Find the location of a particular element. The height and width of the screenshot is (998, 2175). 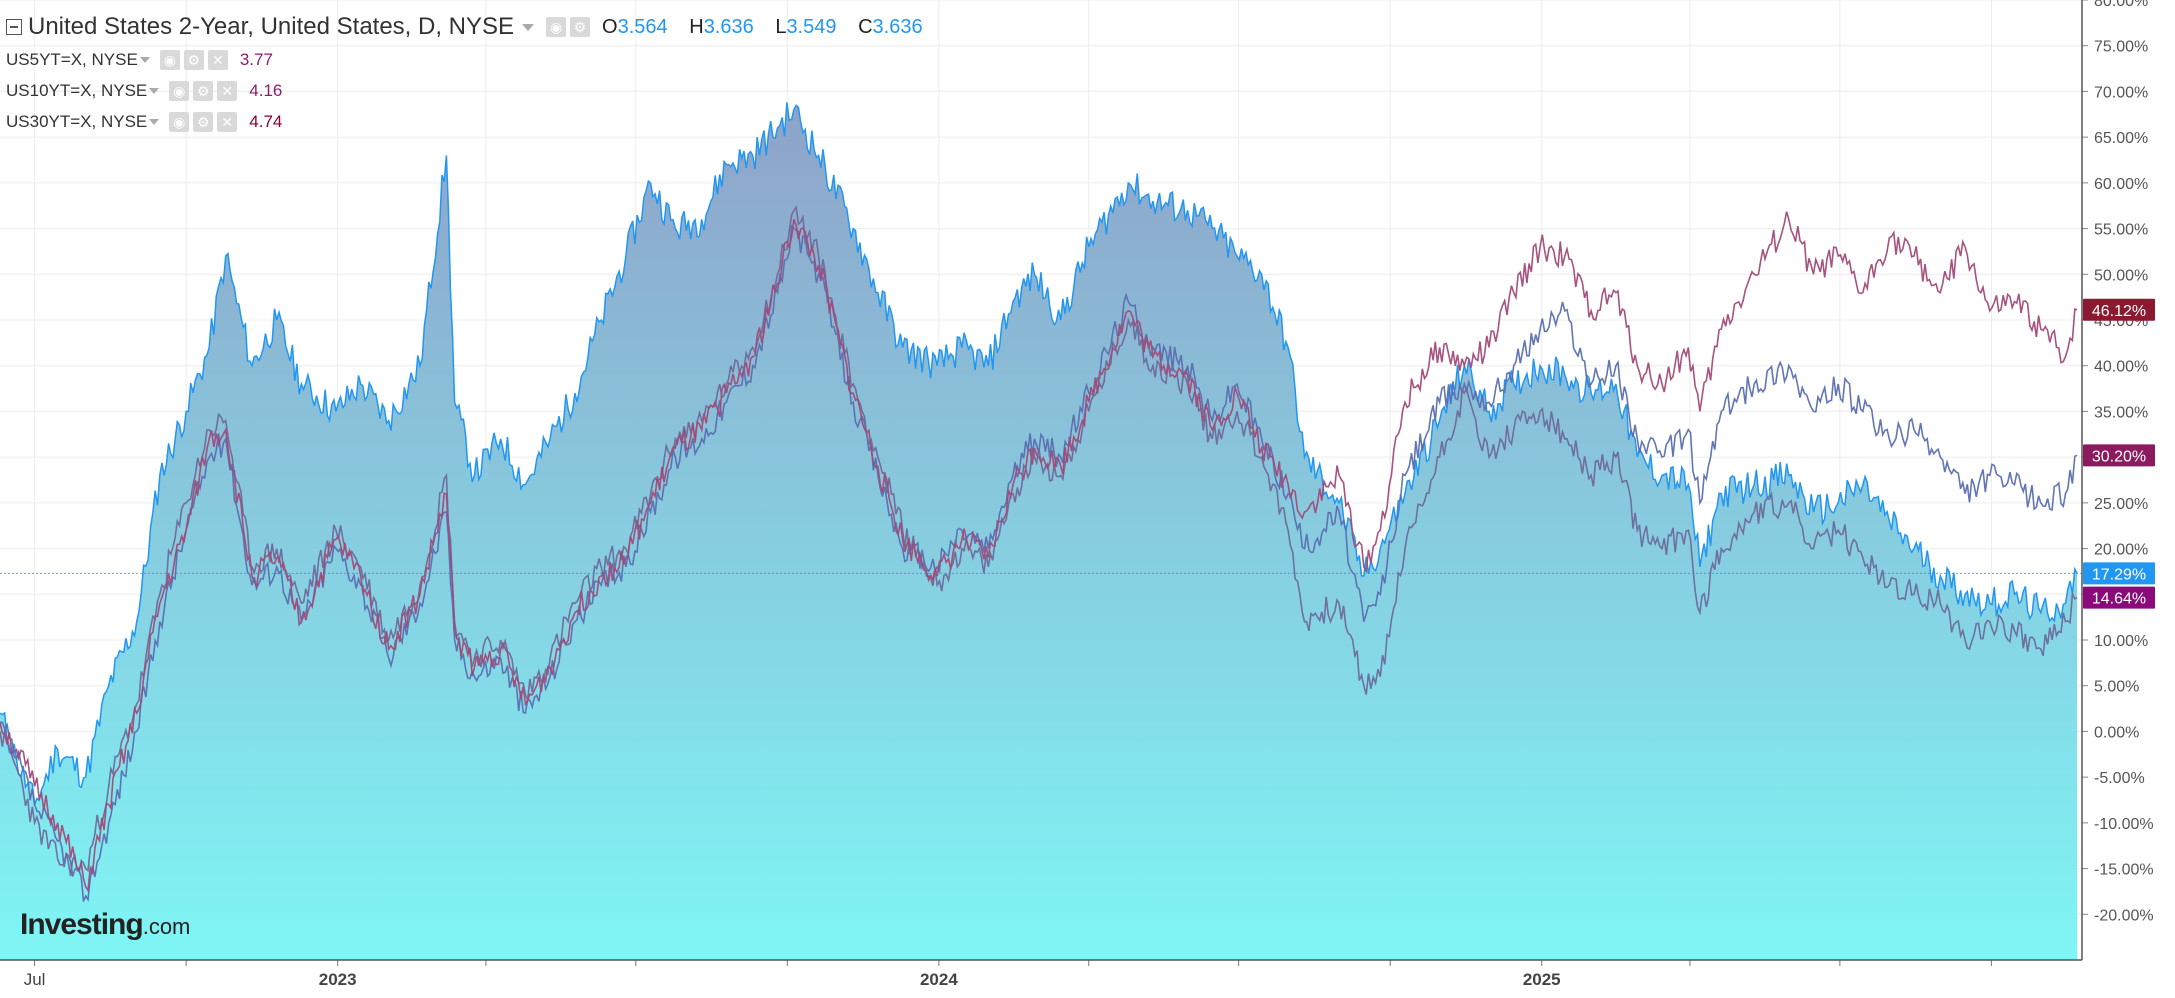

y-tick-label: 75.00% is located at coordinates (2121, 47).